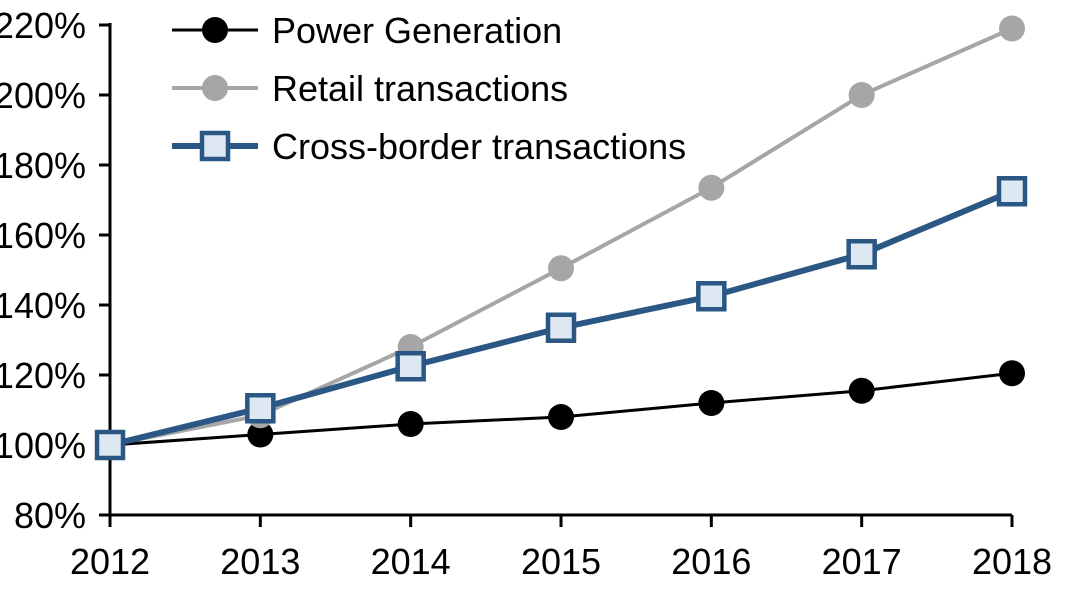 This screenshot has height=590, width=1076. I want to click on legend-label-power-generation: Power Generation, so click(417, 30).